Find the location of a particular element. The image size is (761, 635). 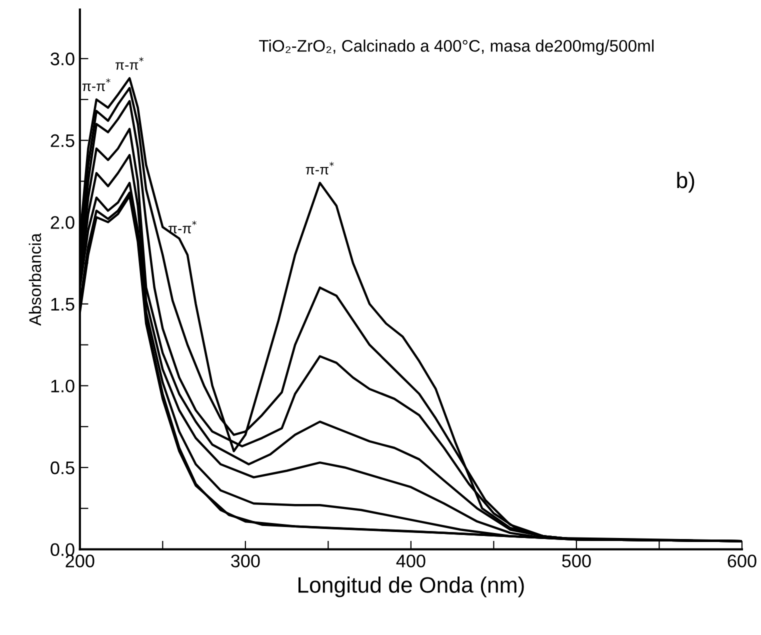

y-tick-label: 3.0 is located at coordinates (62, 59).